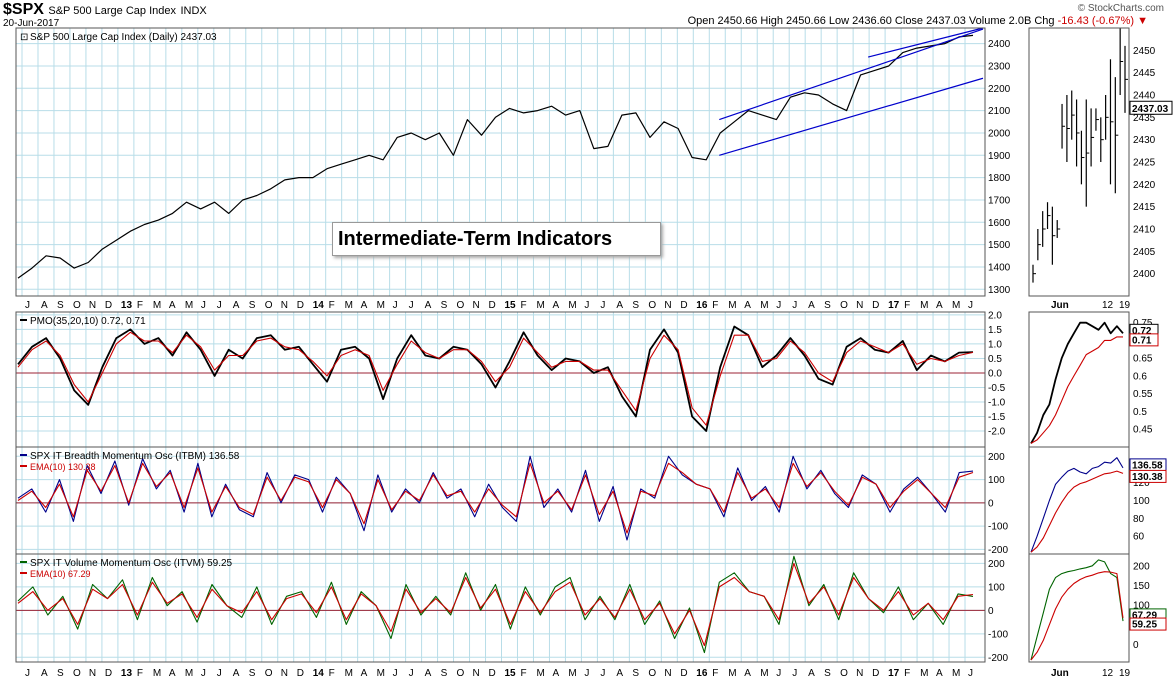 This screenshot has height=680, width=1174. Describe the element at coordinates (1120, 8) in the screenshot. I see `copyright: © StockCharts.com` at that location.